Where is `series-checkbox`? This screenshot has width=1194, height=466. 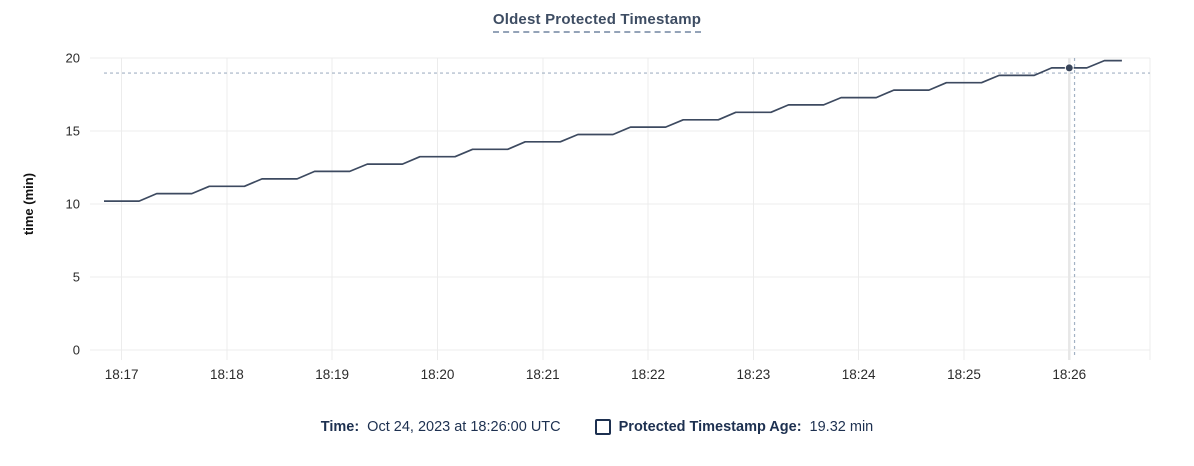 series-checkbox is located at coordinates (602, 427).